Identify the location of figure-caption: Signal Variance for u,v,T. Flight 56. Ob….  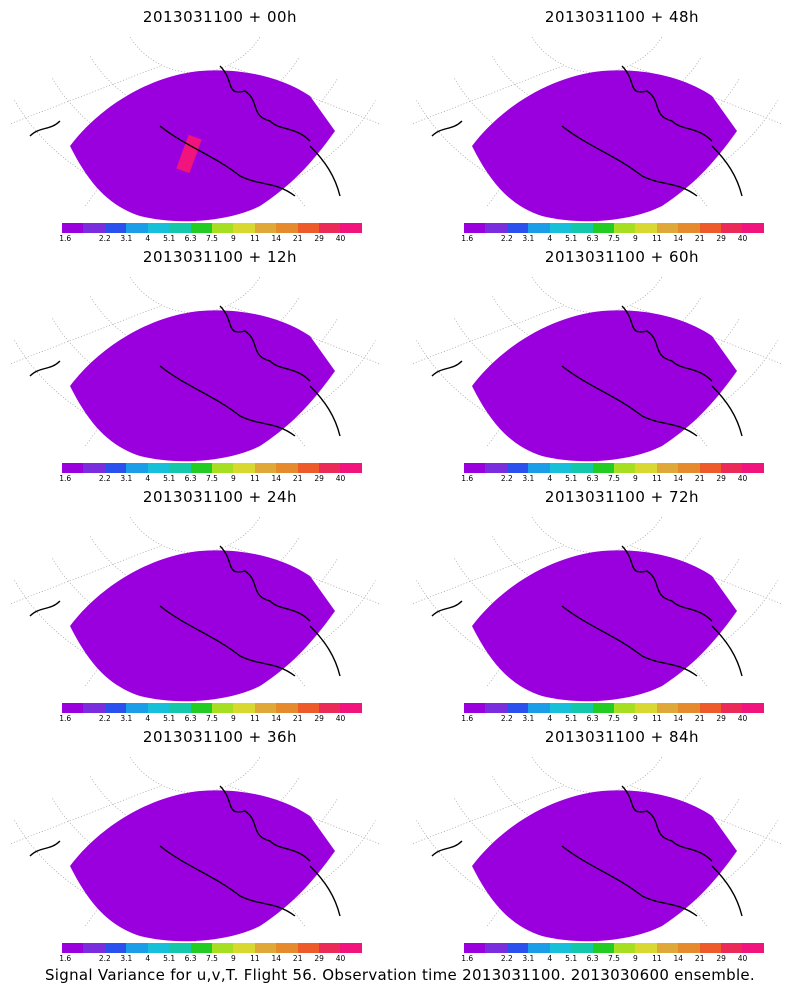
(400, 975).